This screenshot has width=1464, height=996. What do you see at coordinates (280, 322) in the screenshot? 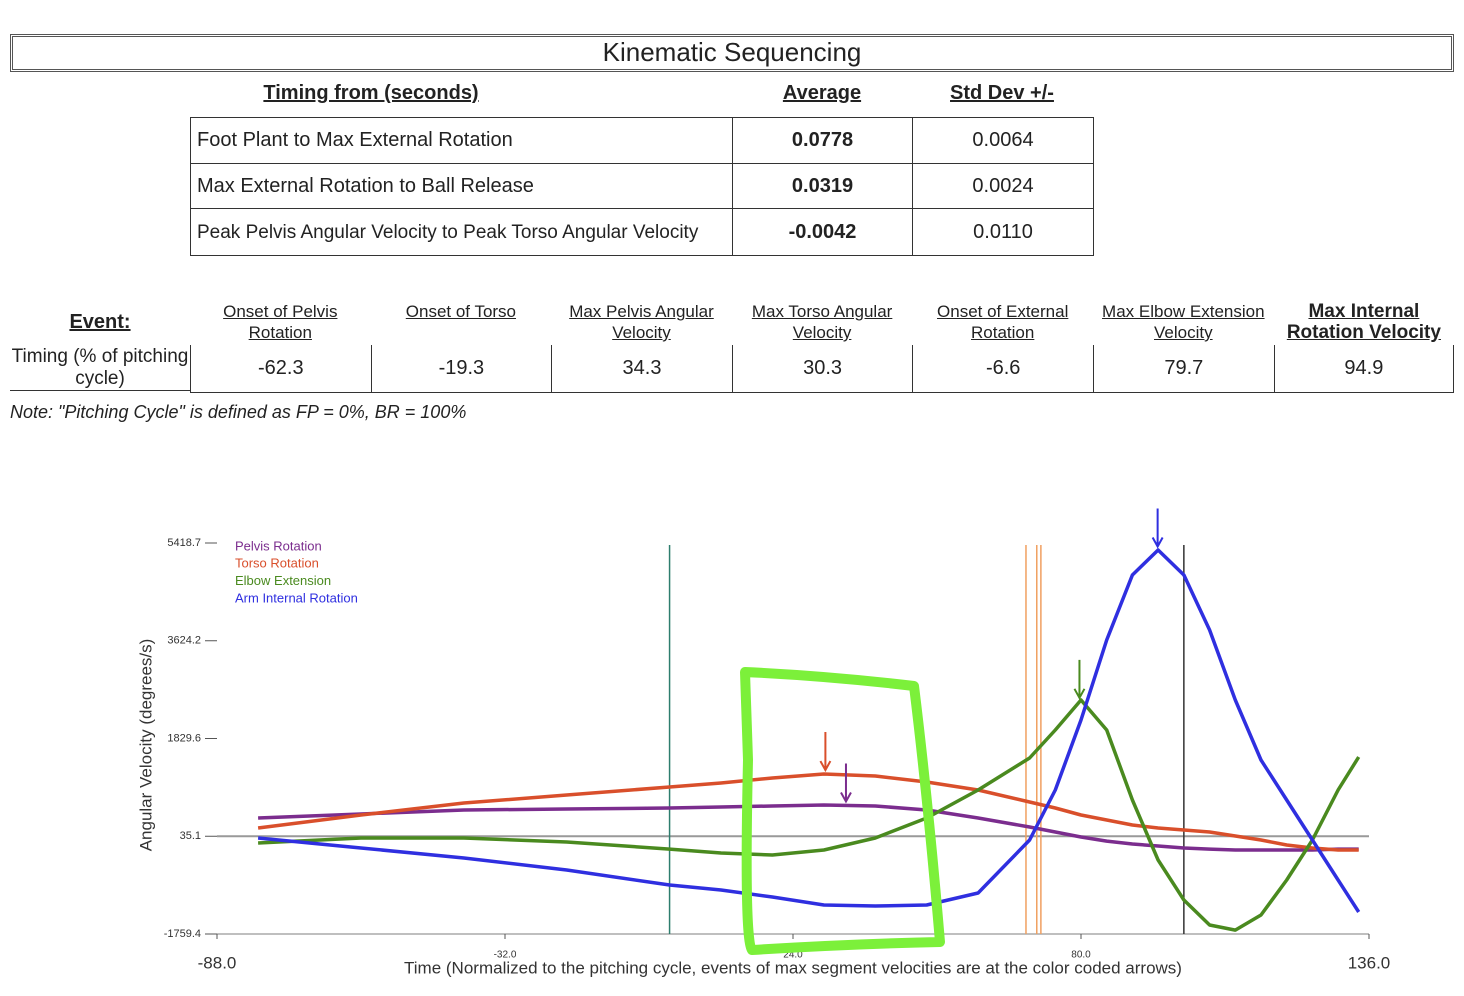
I see `event-column-header: Onset of Pelvis Rotation` at bounding box center [280, 322].